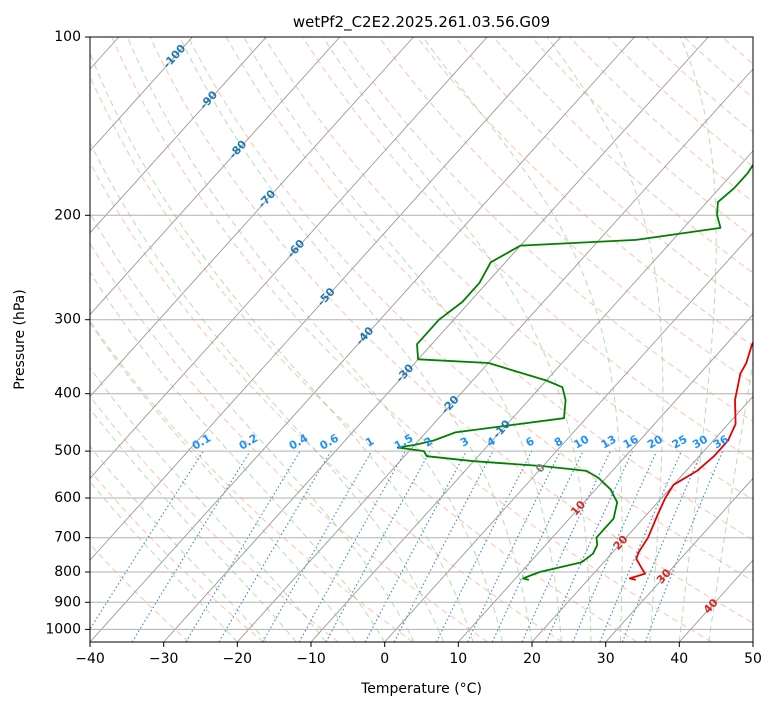 The height and width of the screenshot is (708, 775). Describe the element at coordinates (581, 441) in the screenshot. I see `mixing-ratio-label: 10` at that location.